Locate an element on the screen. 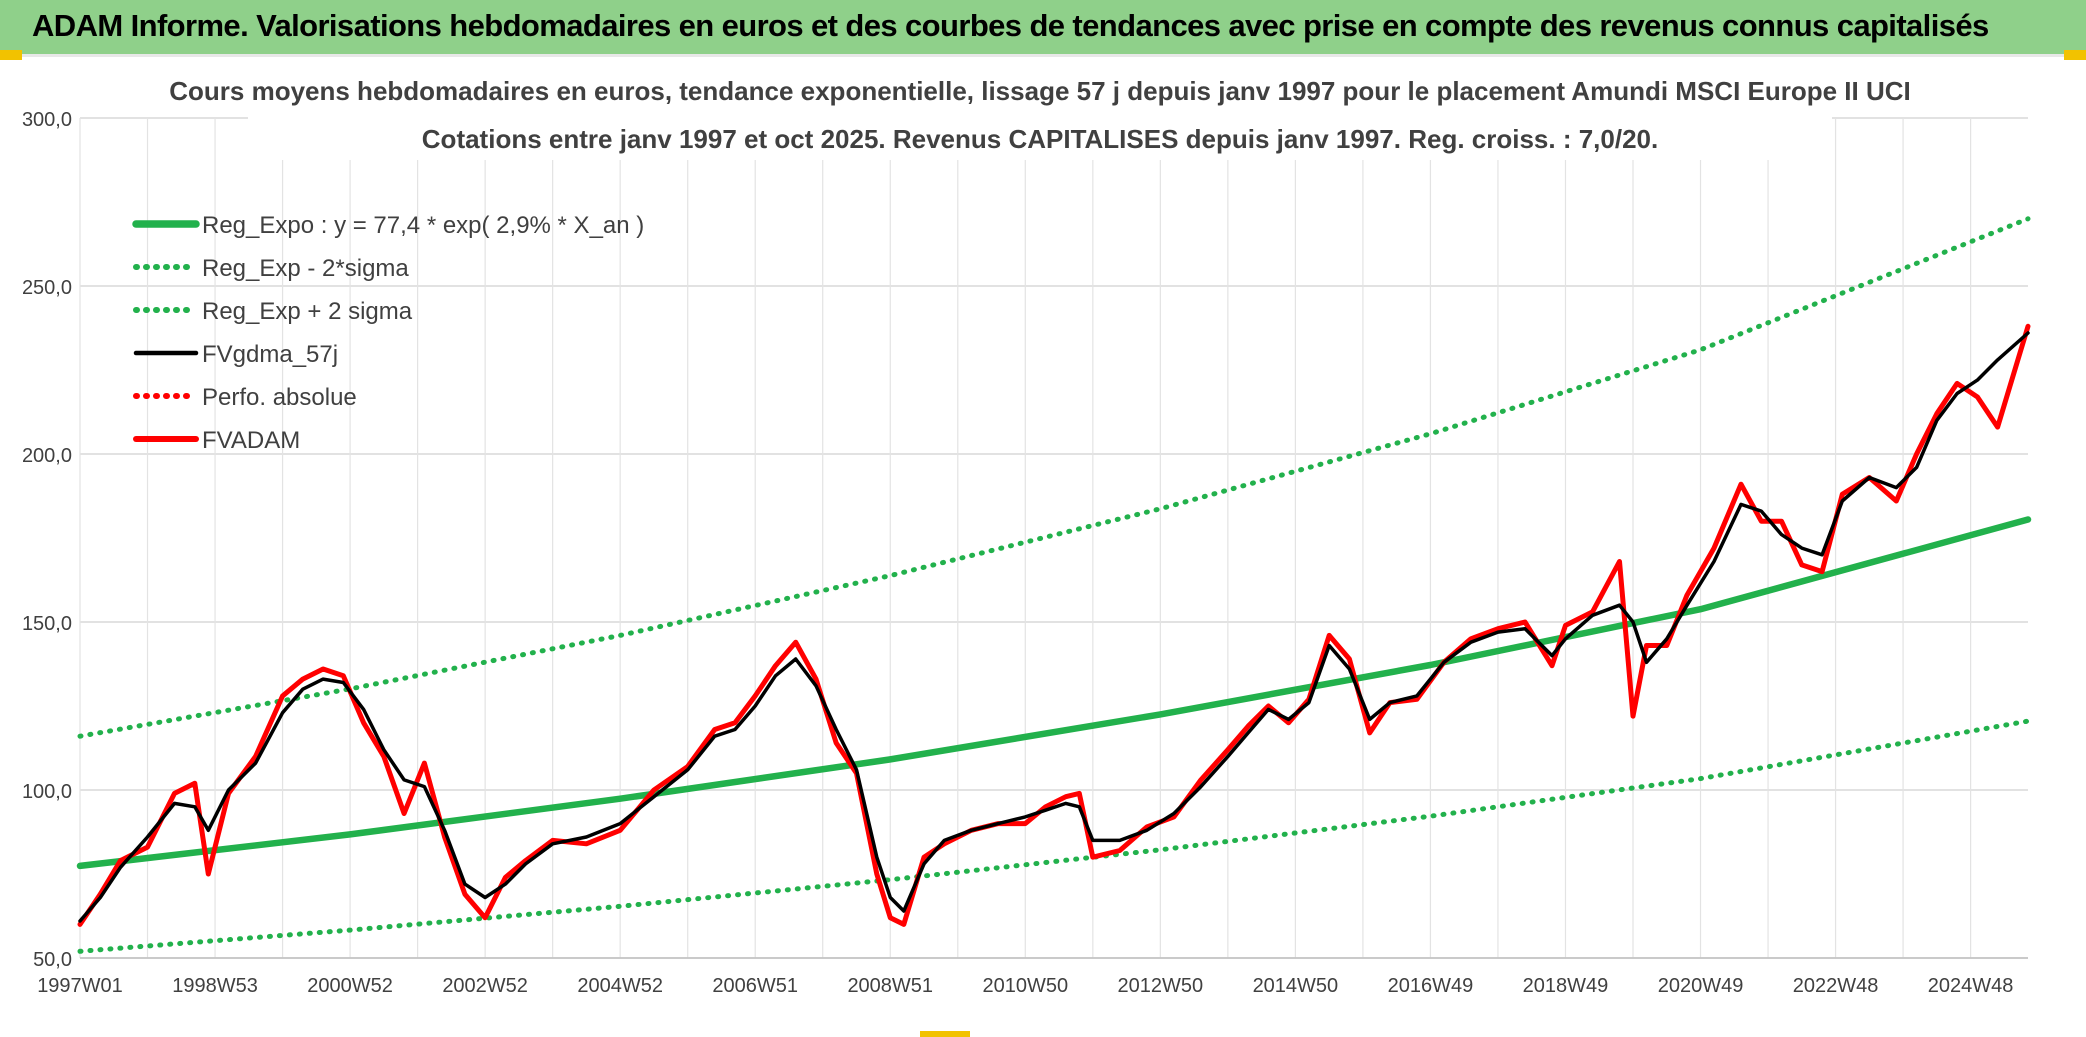 The height and width of the screenshot is (1037, 2086). y-tick-label: 200,0 is located at coordinates (47, 456).